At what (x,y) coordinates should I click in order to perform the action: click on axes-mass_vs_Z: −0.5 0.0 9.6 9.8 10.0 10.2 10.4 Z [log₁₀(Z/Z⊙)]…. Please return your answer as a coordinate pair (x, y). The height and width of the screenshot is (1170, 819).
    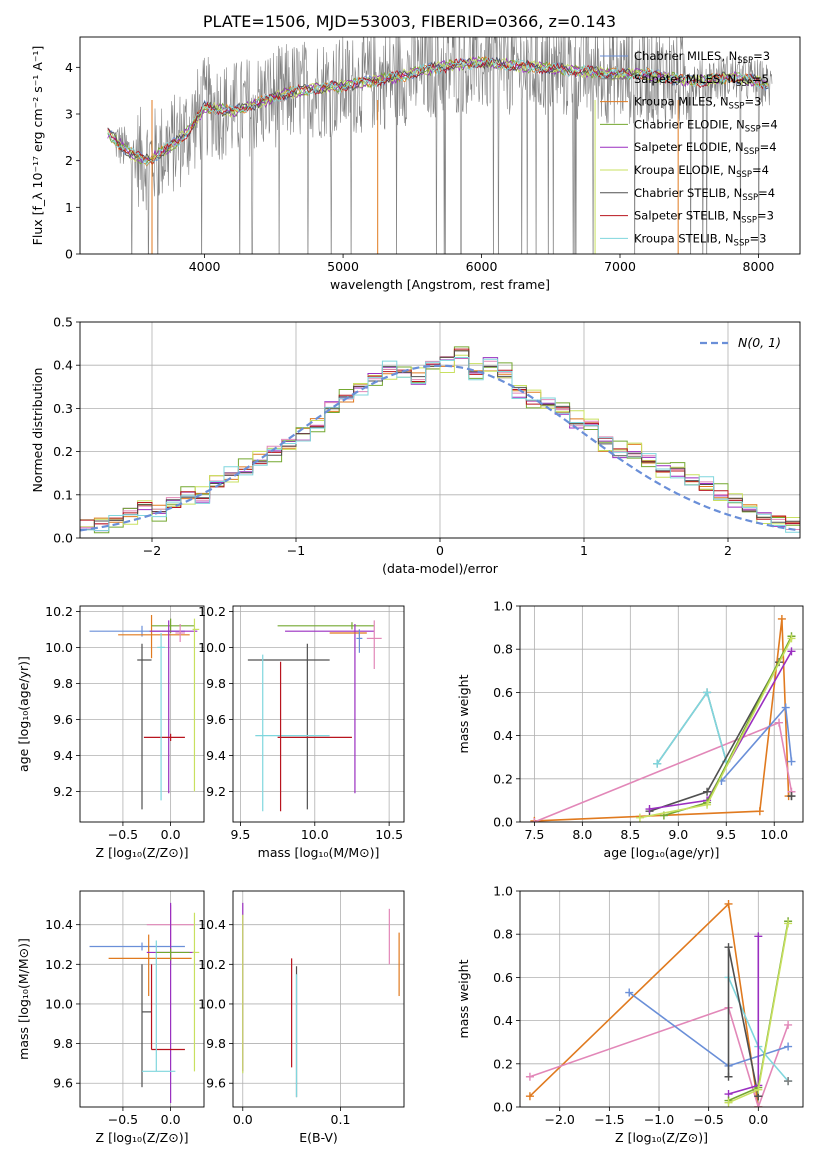
    Looking at the image, I should click on (110, 1017).